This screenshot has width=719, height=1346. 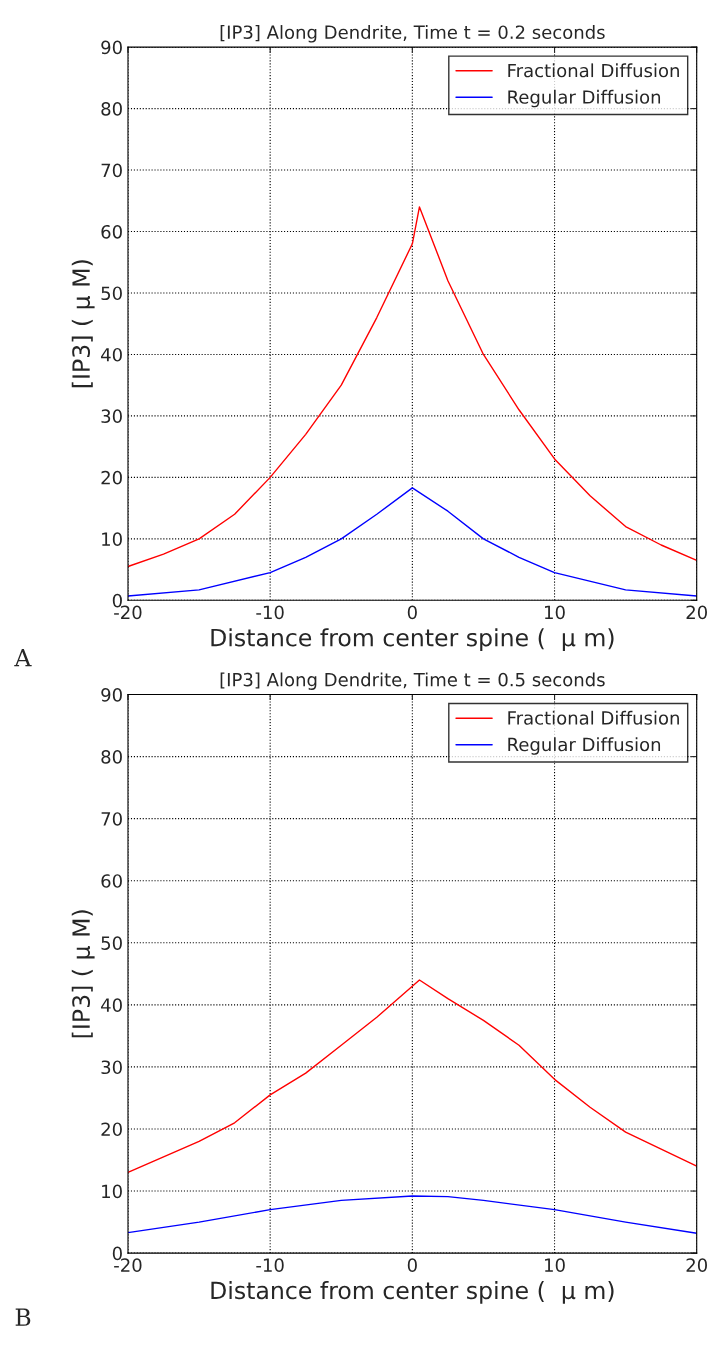 I want to click on chart-title: [IP3] Along Dendrite, Time t = 0.5 seconds, so click(x=412, y=681).